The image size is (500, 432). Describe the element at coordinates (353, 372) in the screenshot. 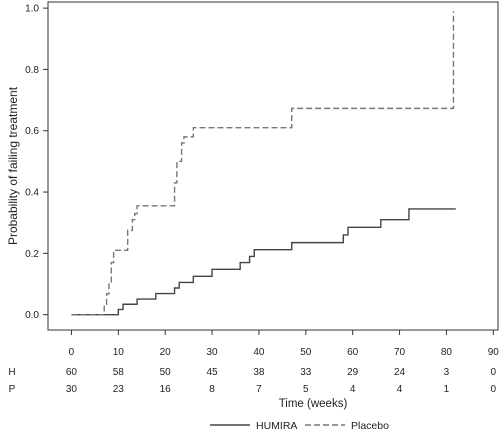

I see `risk-count: 29` at that location.